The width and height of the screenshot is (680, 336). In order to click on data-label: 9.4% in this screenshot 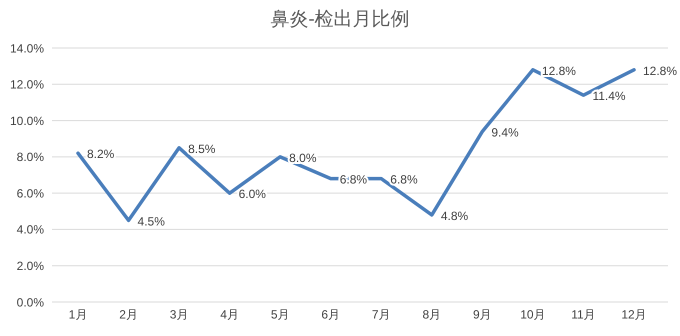, I will do `click(505, 132)`.